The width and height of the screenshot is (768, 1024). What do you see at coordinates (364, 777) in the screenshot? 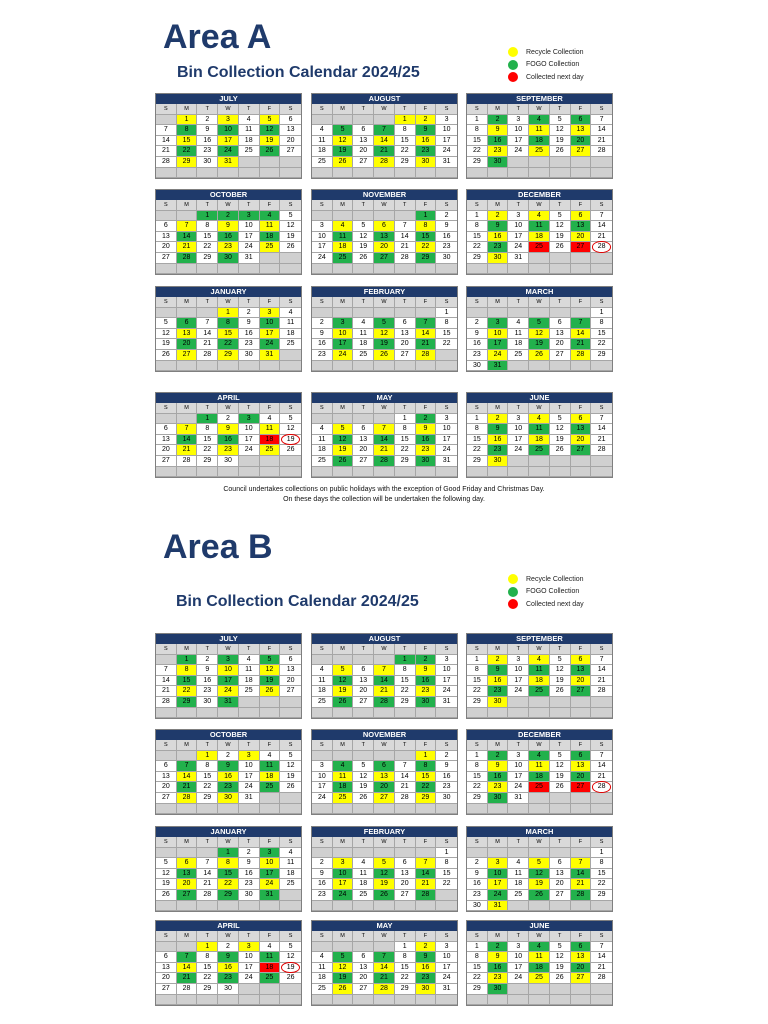
I see `day-cell: 12` at bounding box center [364, 777].